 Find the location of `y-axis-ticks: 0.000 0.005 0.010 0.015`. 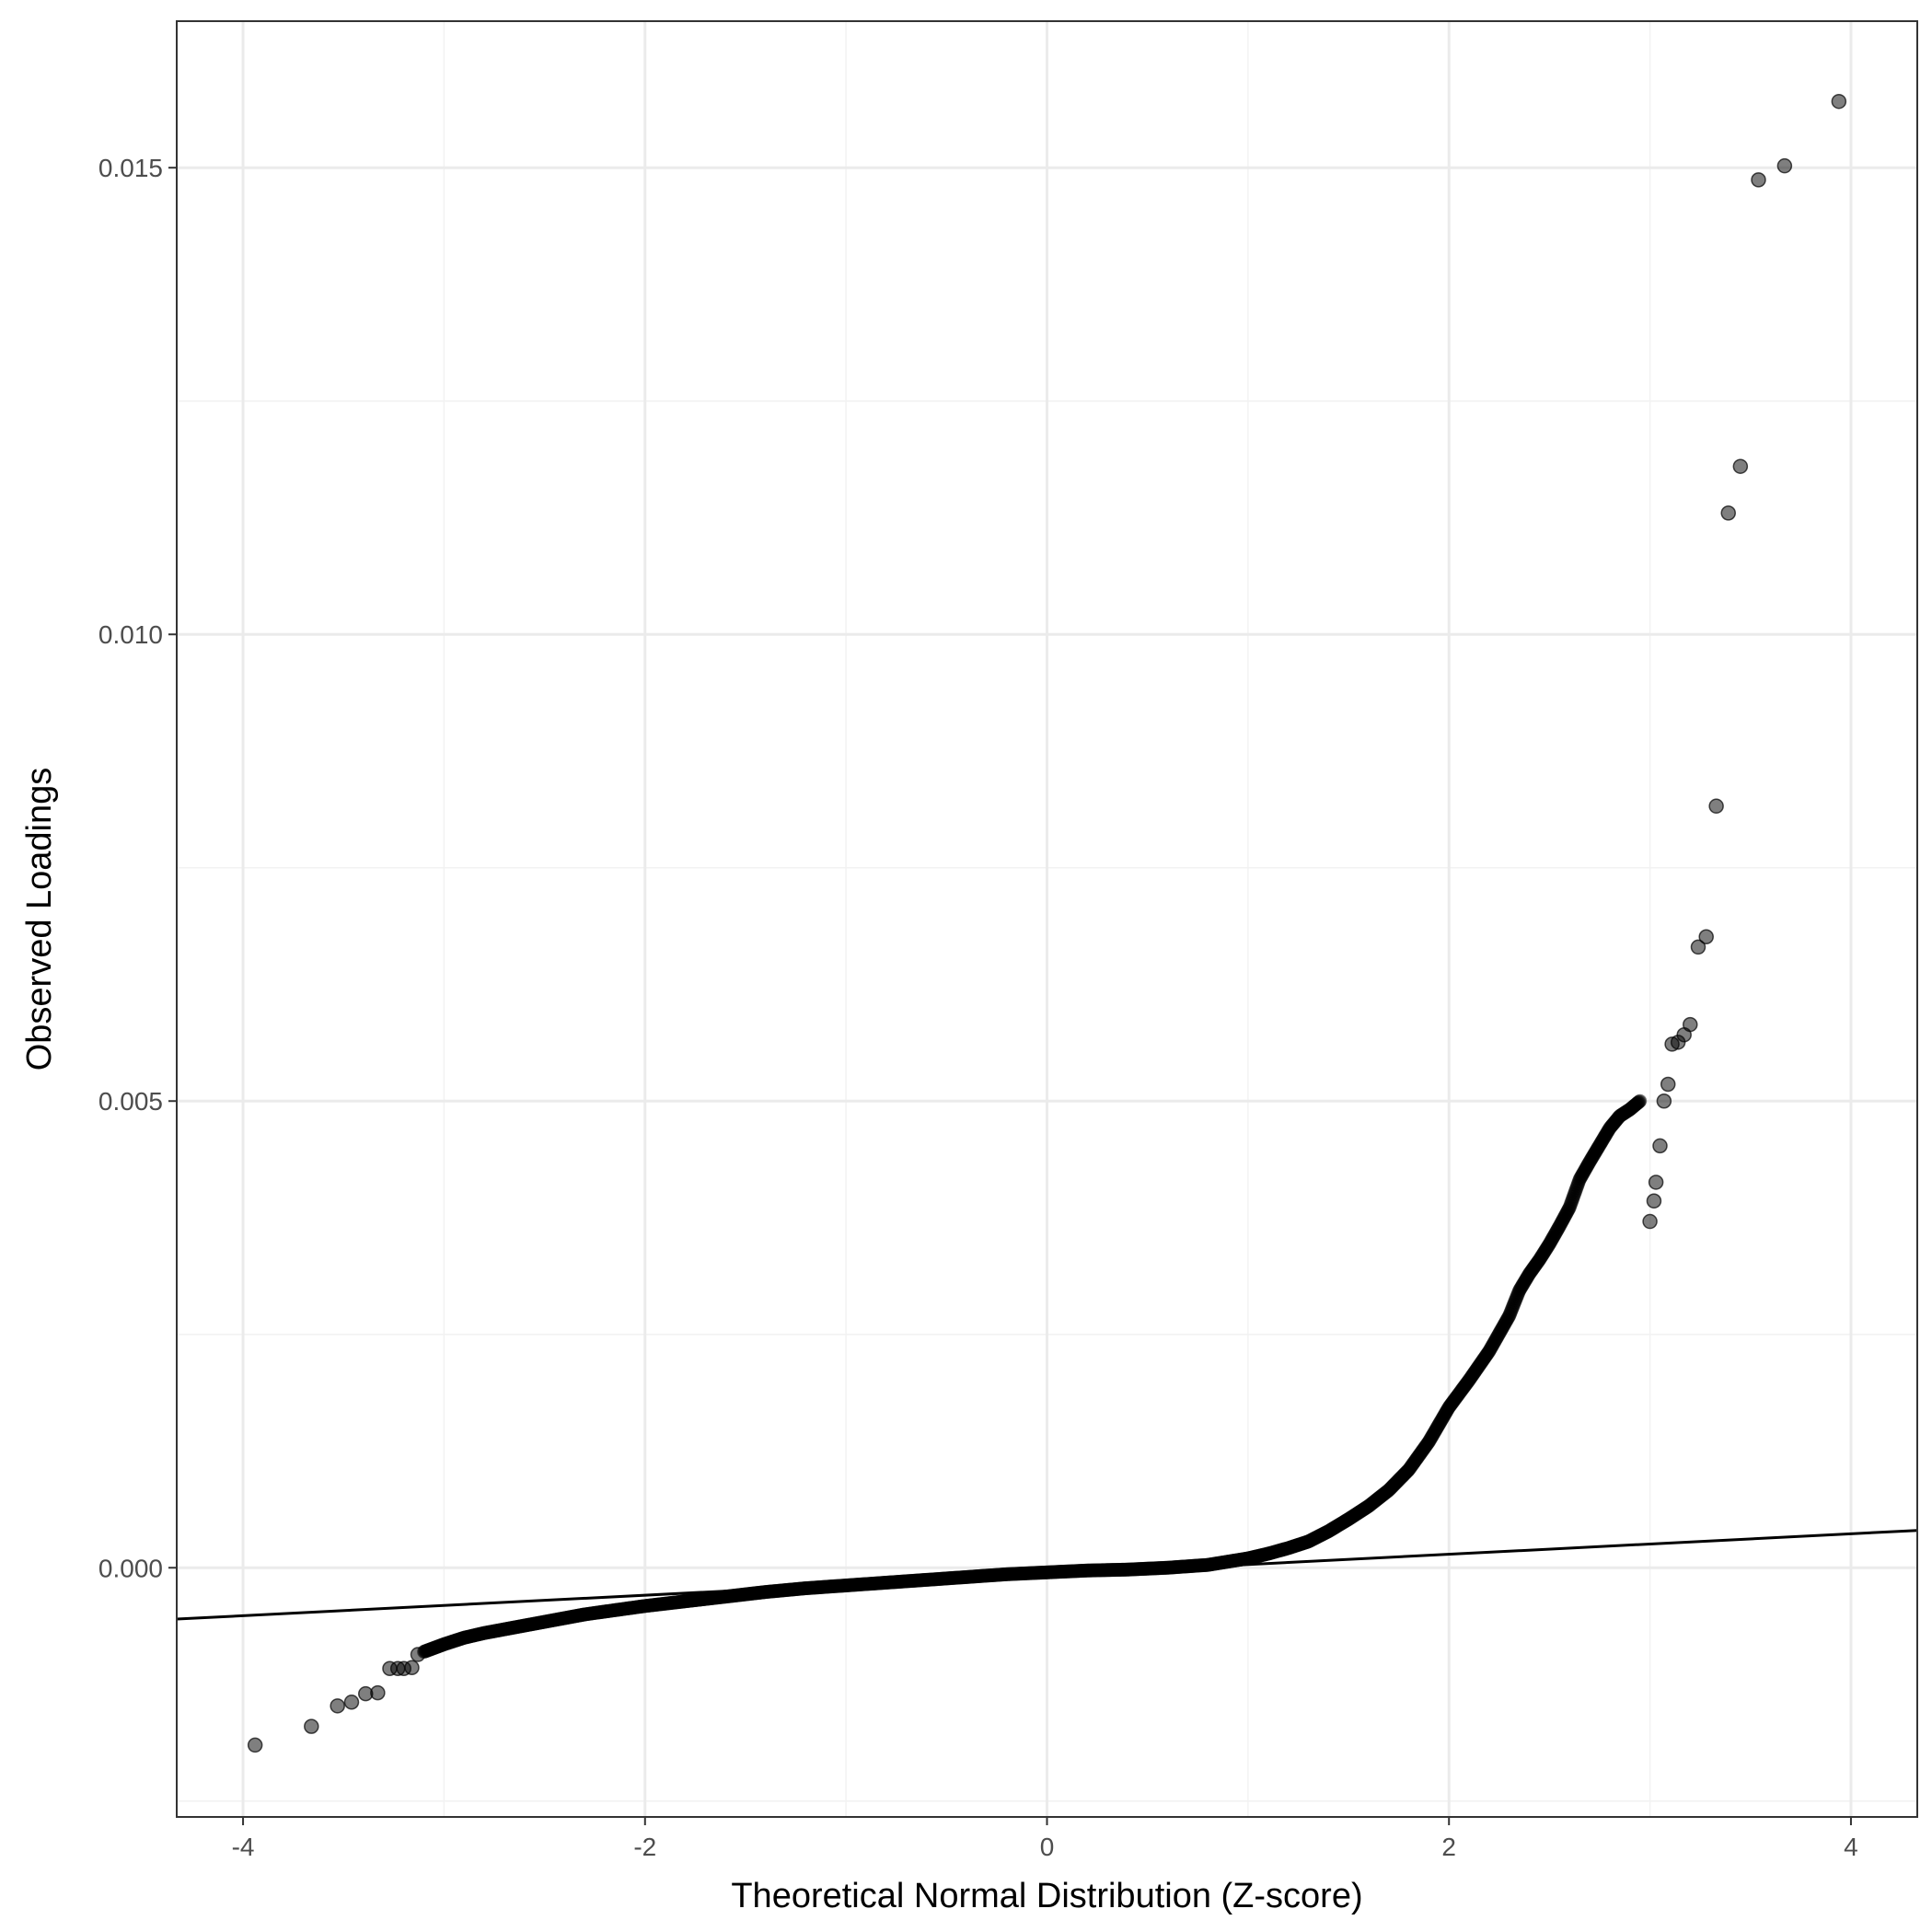

y-axis-ticks: 0.000 0.005 0.010 0.015 is located at coordinates (137, 868).